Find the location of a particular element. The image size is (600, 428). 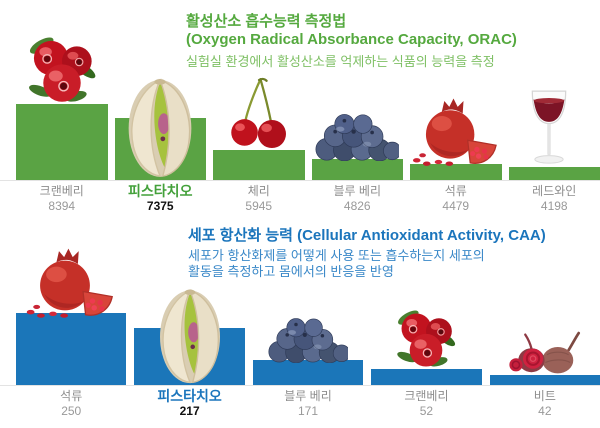

orac-label-cranberry: 크랜베리 8394 is located at coordinates (62, 199).